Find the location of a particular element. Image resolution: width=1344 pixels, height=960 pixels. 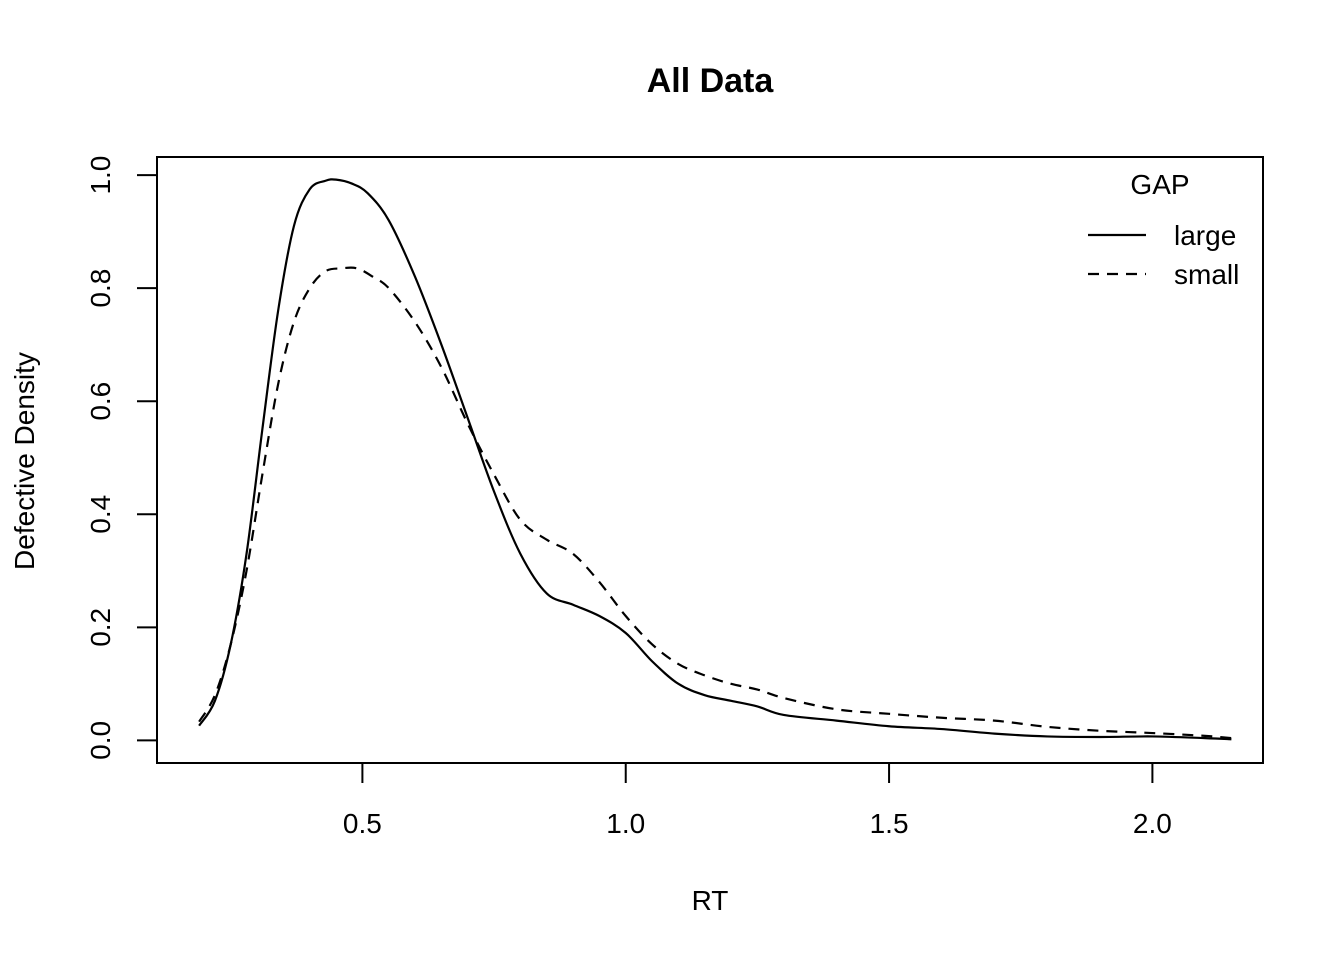

legend-label-large: large is located at coordinates (1205, 235).